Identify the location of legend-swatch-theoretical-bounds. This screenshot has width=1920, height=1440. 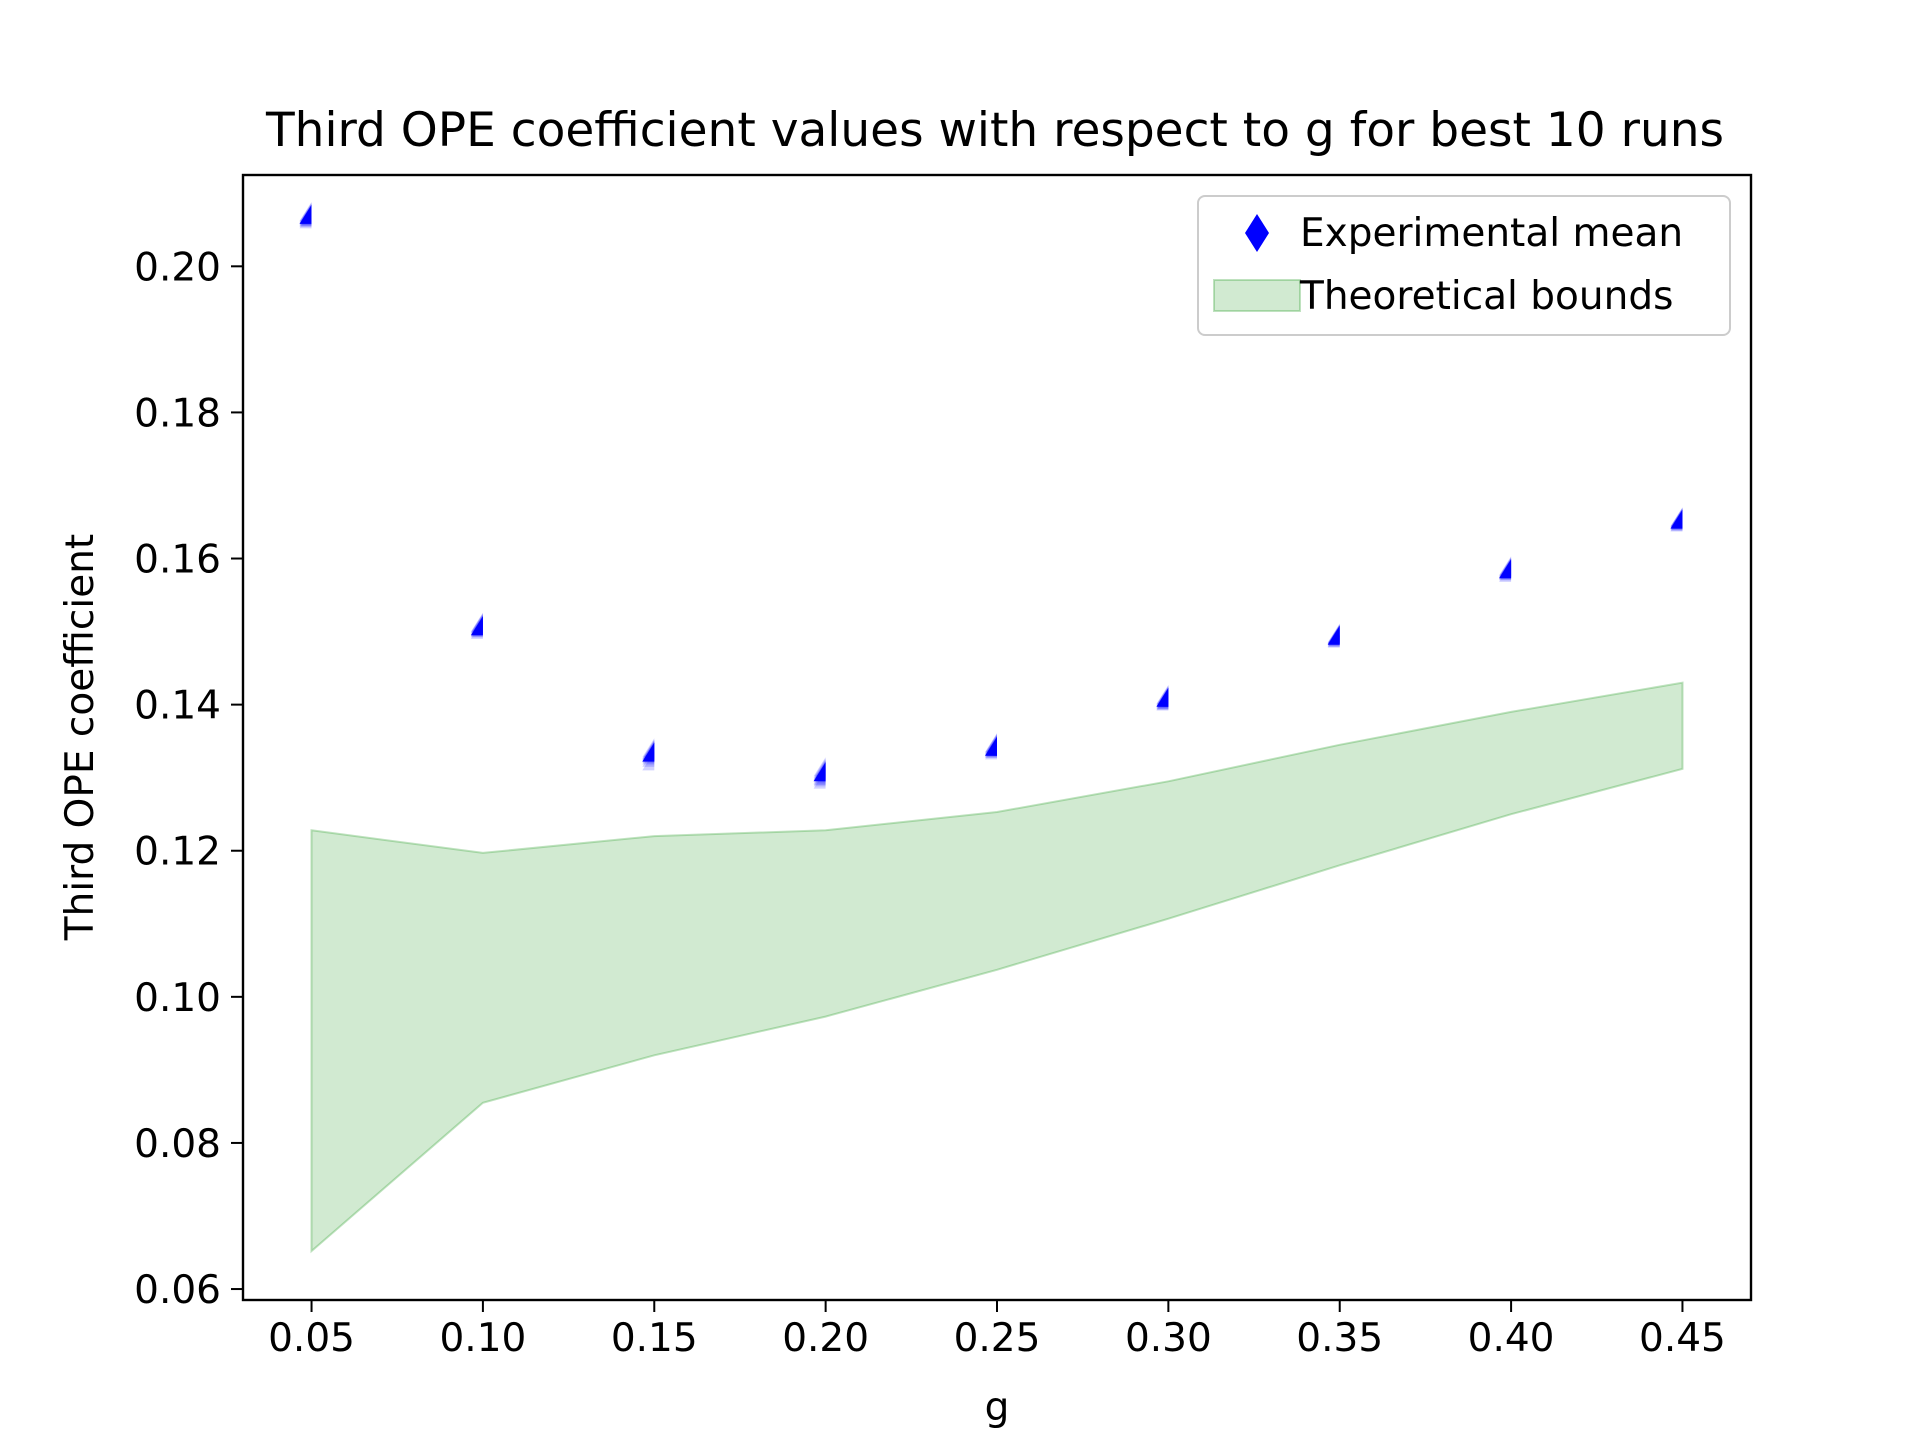
(1257, 295).